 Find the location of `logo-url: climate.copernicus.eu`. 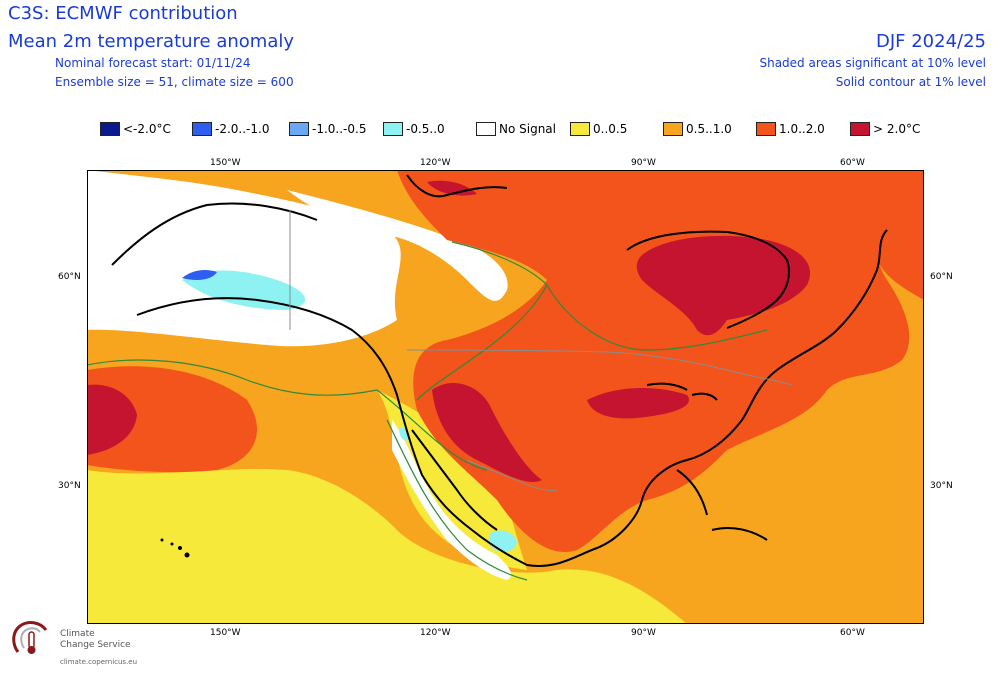

logo-url: climate.copernicus.eu is located at coordinates (99, 662).